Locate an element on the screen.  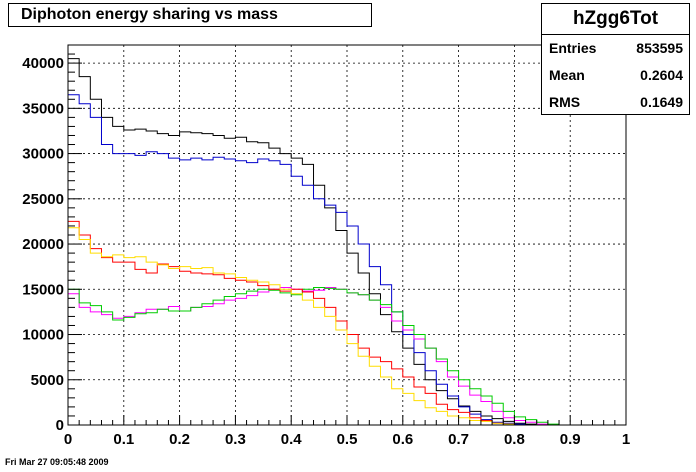
stats-row-rms: RMS 0.1649 is located at coordinates (615, 102).